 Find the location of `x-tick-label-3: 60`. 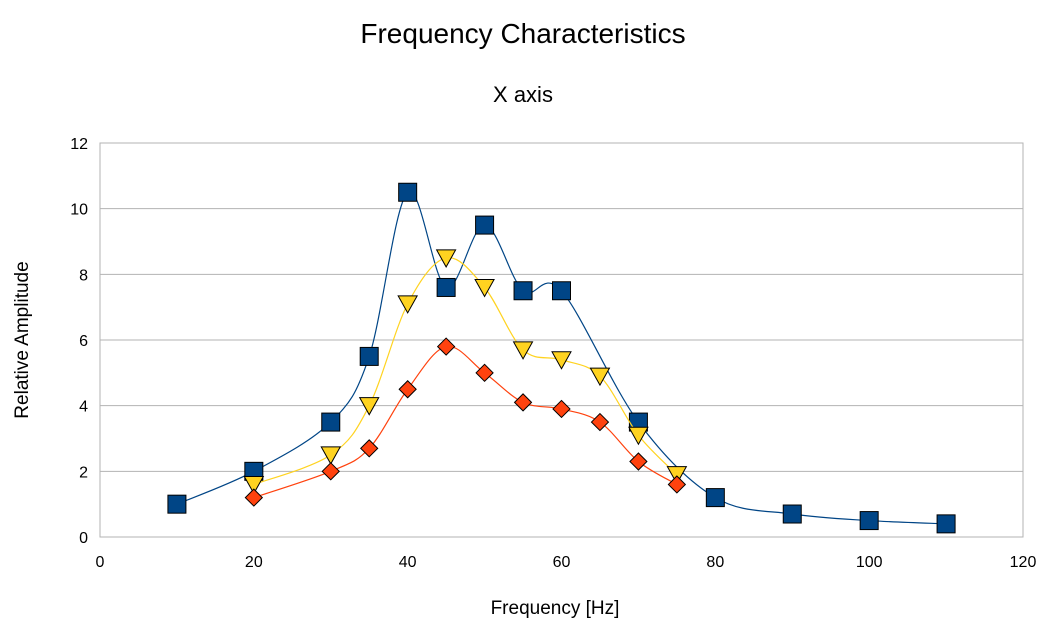

x-tick-label-3: 60 is located at coordinates (562, 562).